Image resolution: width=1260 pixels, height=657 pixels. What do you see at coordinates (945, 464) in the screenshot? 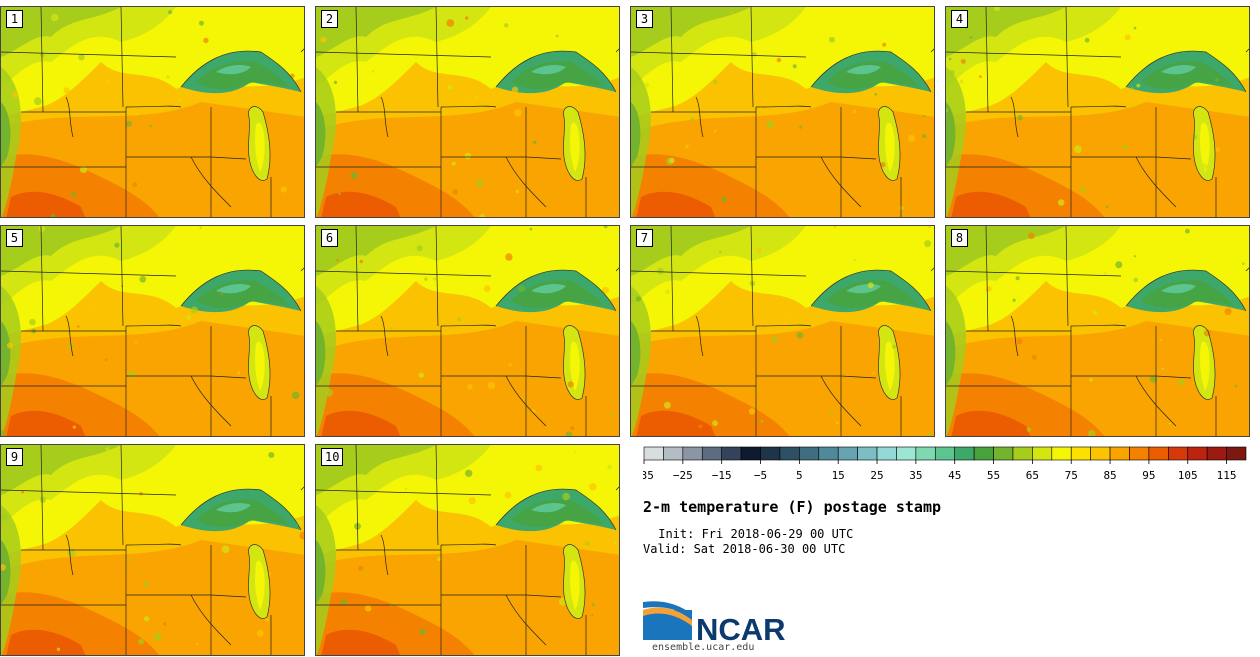
I see `temperature-colorbar: −35 −25 −15 −5 5 15 25 35 45 55 65 75 85 95 105 115` at bounding box center [945, 464].